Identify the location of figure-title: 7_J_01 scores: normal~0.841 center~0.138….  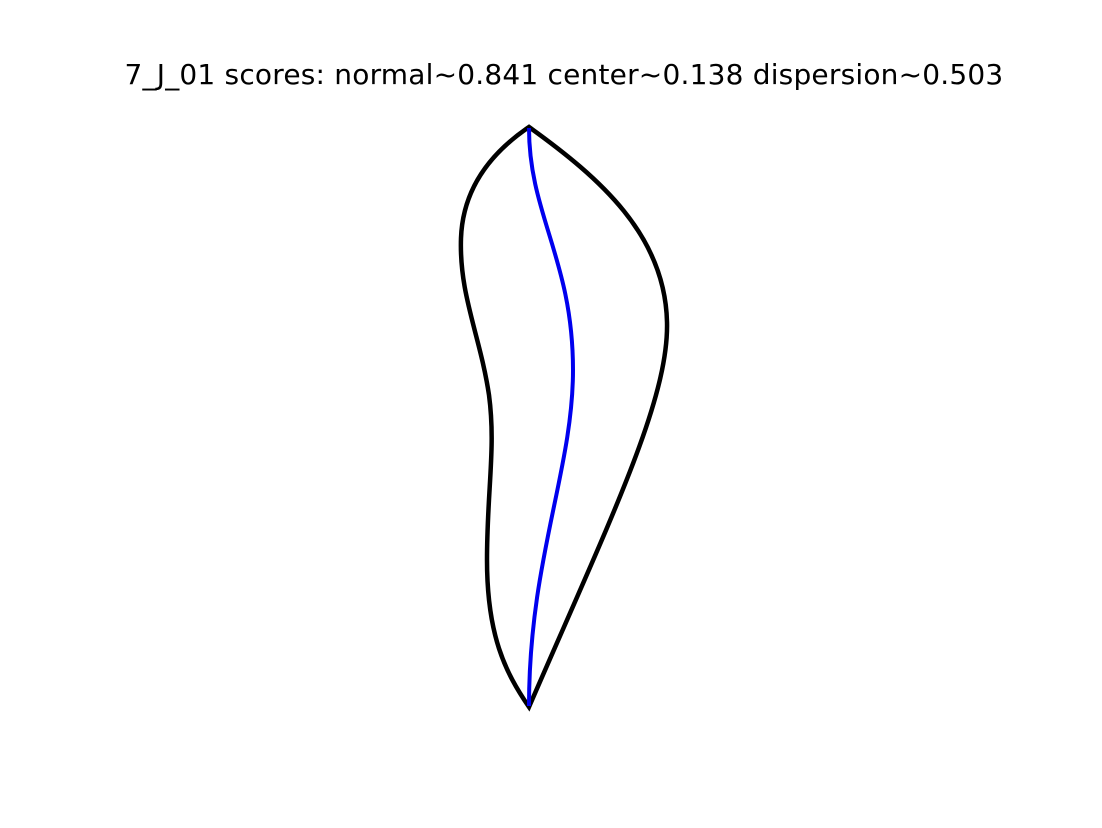
(564, 74).